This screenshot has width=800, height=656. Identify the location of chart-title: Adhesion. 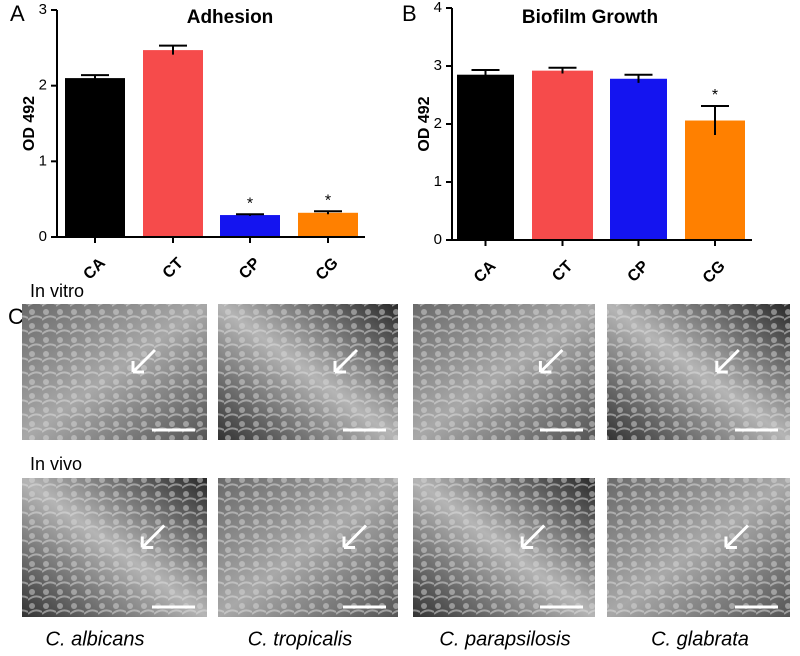
(230, 17).